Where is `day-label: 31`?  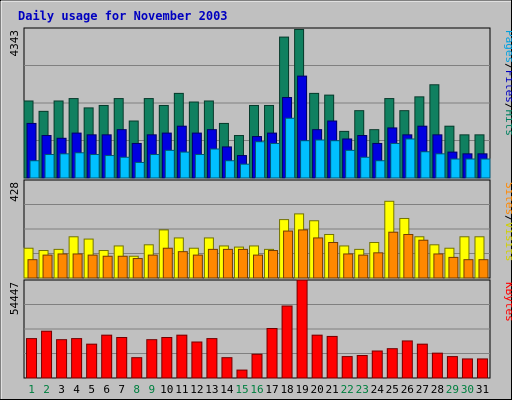 day-label: 31 is located at coordinates (482, 389).